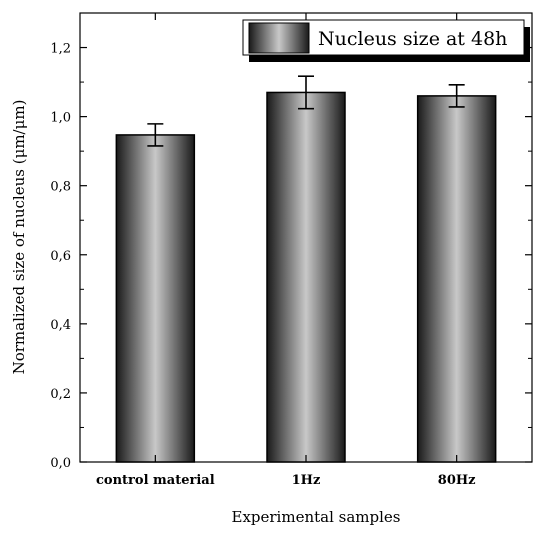 The width and height of the screenshot is (550, 533). Describe the element at coordinates (60, 118) in the screenshot. I see `y-tick-label: 1,0` at that location.